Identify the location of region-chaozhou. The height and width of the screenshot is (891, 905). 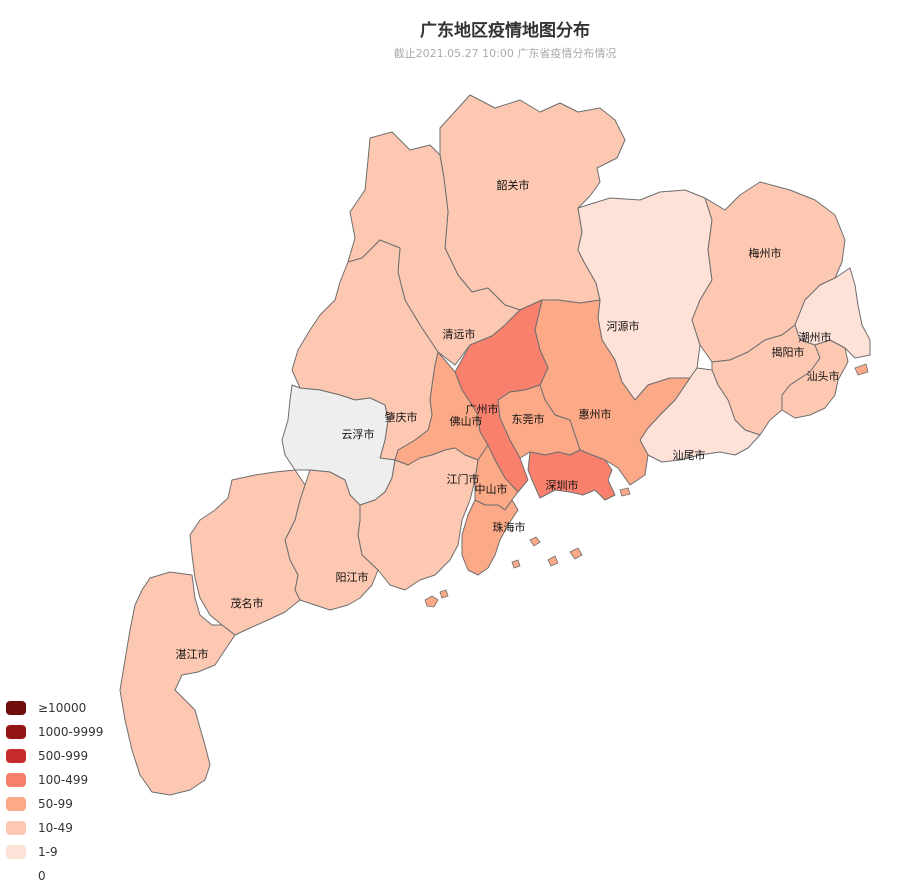
(832, 313).